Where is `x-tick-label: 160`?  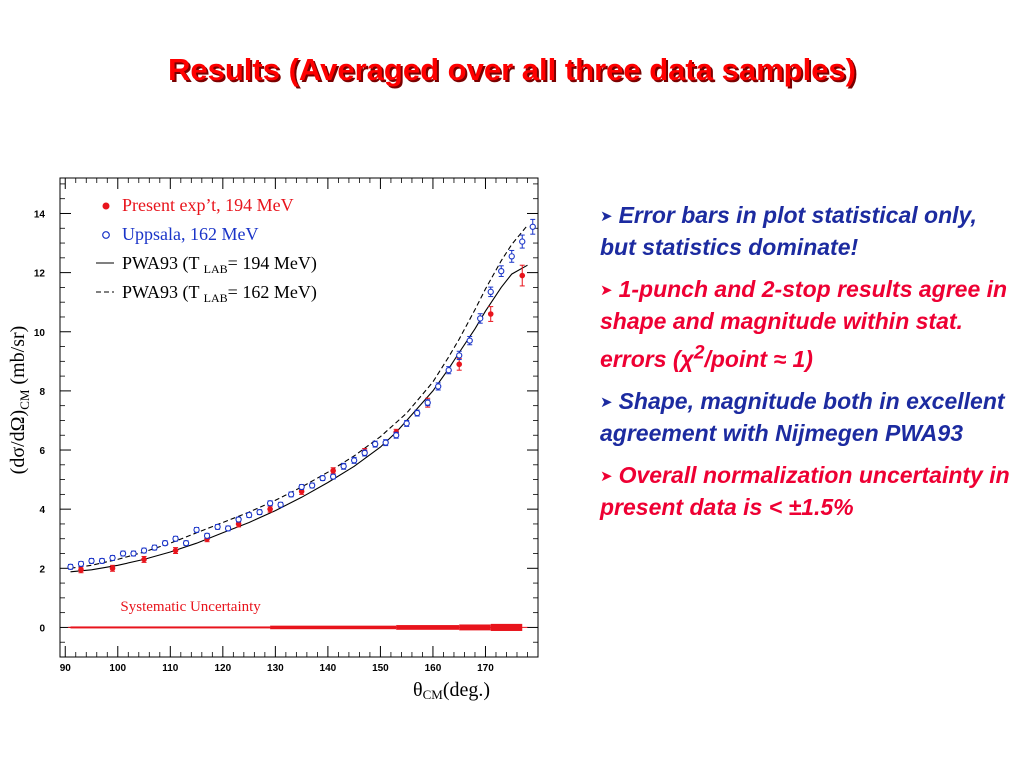
x-tick-label: 160 is located at coordinates (433, 668).